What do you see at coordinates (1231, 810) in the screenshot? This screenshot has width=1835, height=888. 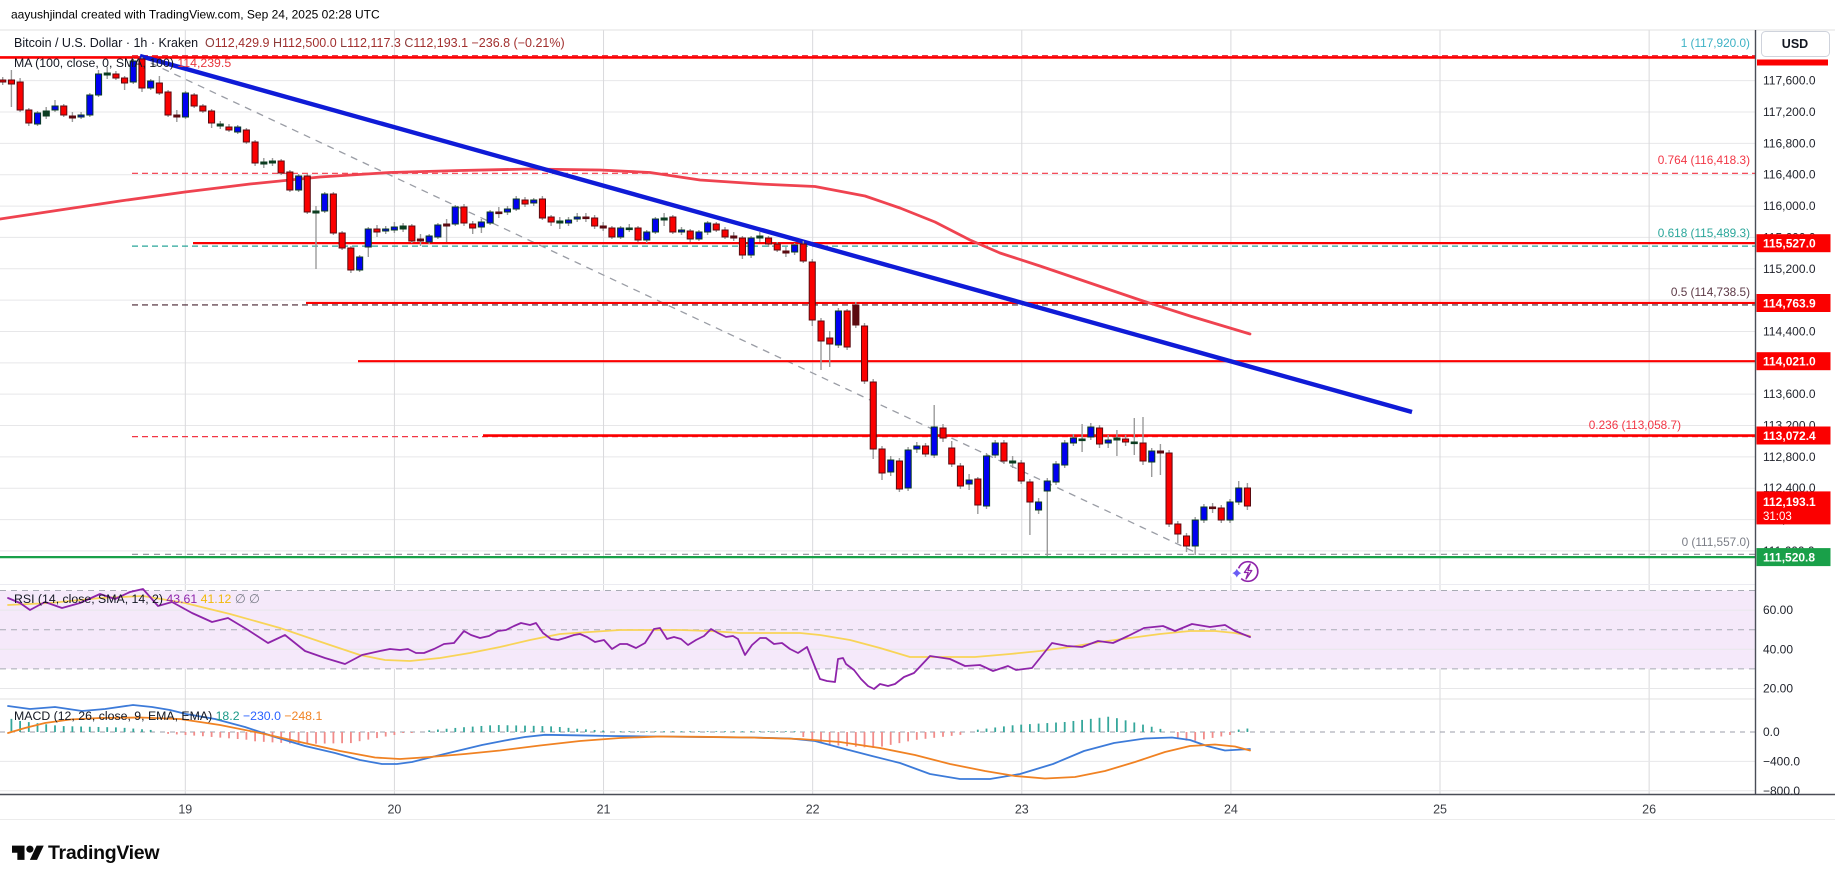 I see `svg-text: 24` at bounding box center [1231, 810].